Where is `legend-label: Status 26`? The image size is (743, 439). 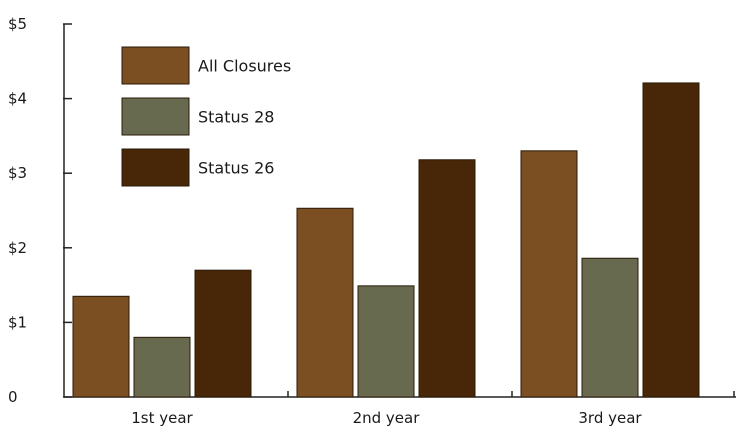 legend-label: Status 26 is located at coordinates (236, 168).